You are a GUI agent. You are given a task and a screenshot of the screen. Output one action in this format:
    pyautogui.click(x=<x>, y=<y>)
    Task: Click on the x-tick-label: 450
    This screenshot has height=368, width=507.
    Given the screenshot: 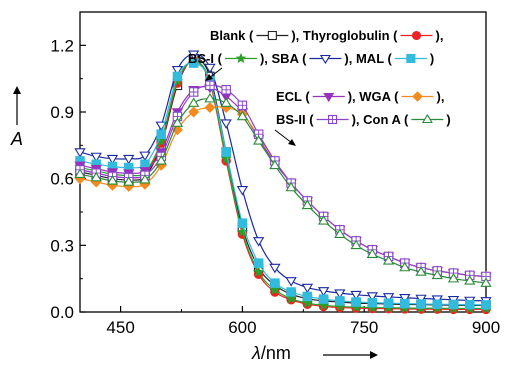 What is the action you would take?
    pyautogui.click(x=120, y=327)
    